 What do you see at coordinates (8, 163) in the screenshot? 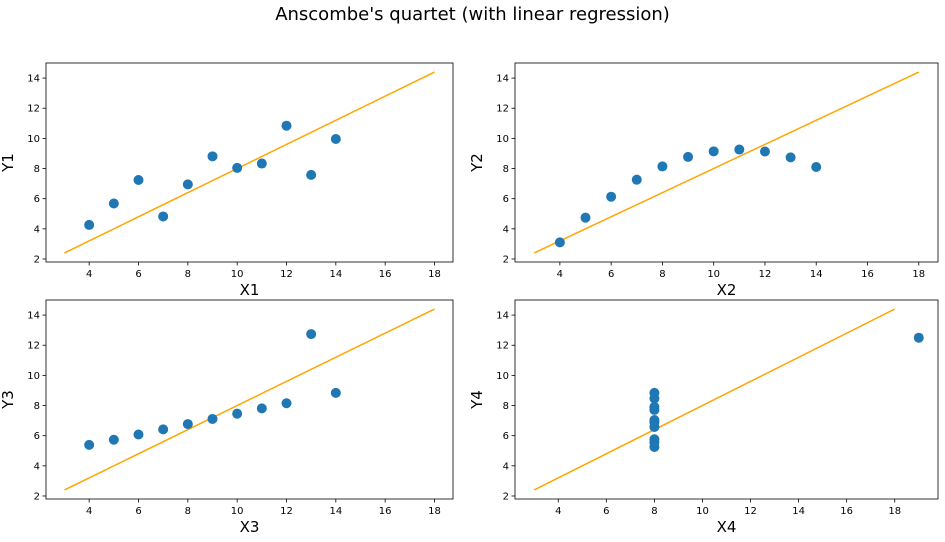
I see `y-axis-label: Y1` at bounding box center [8, 163].